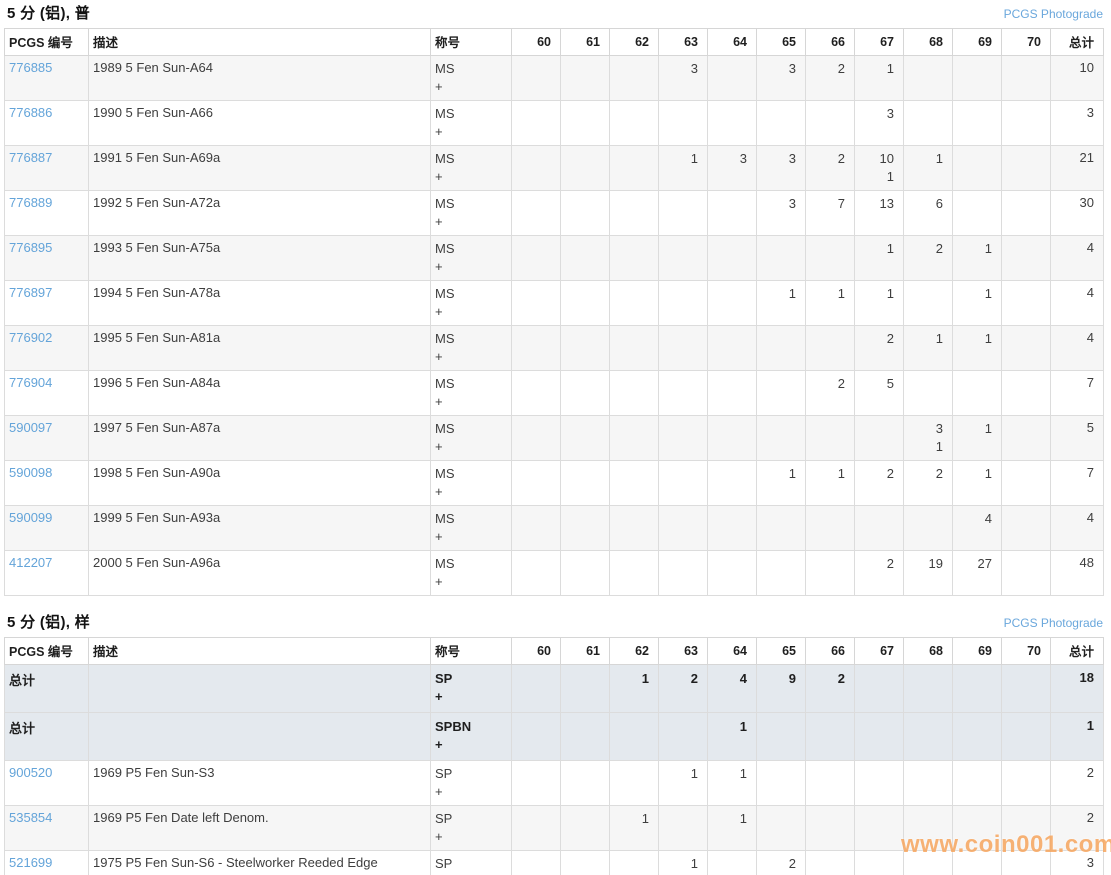  Describe the element at coordinates (31, 562) in the screenshot. I see `pcgs-number-link: 412207` at that location.